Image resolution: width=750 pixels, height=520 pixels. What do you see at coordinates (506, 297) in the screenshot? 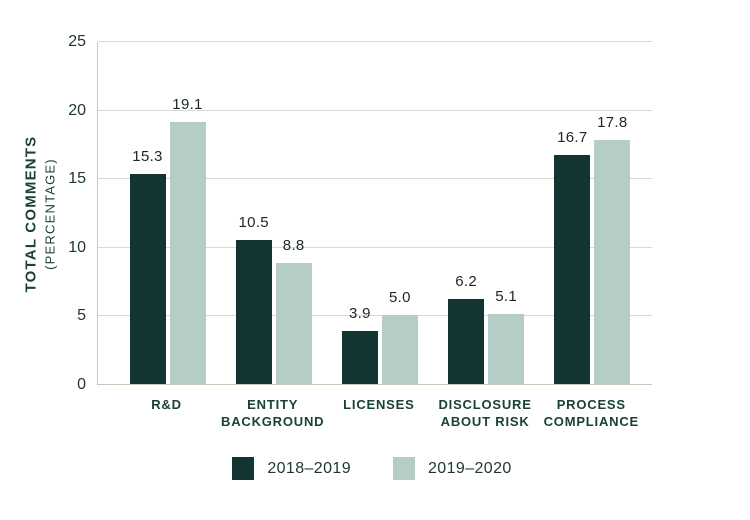
I see `bar-value-label: 5.1` at bounding box center [506, 297].